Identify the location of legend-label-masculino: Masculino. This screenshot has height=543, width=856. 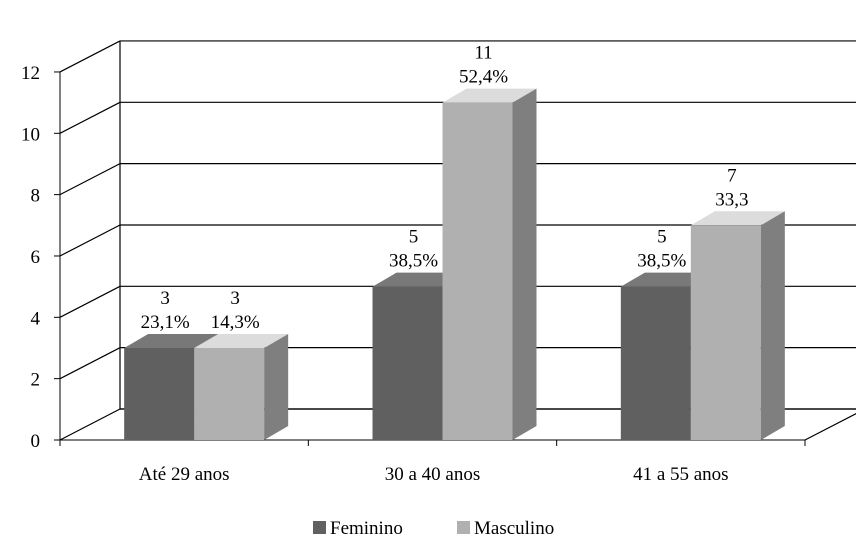
(514, 528).